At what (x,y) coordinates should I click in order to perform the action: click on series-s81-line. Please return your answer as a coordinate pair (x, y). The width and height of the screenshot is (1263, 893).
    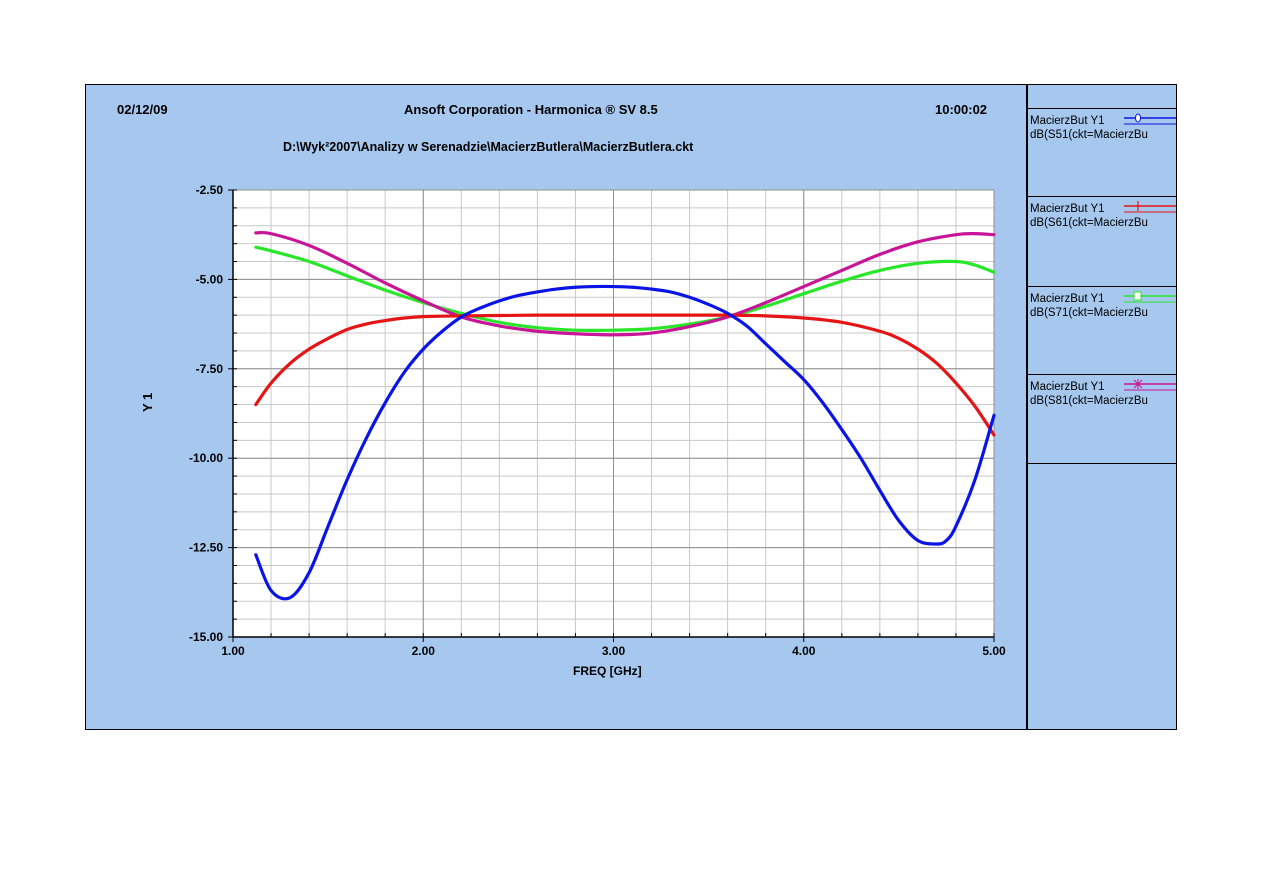
    Looking at the image, I should click on (625, 283).